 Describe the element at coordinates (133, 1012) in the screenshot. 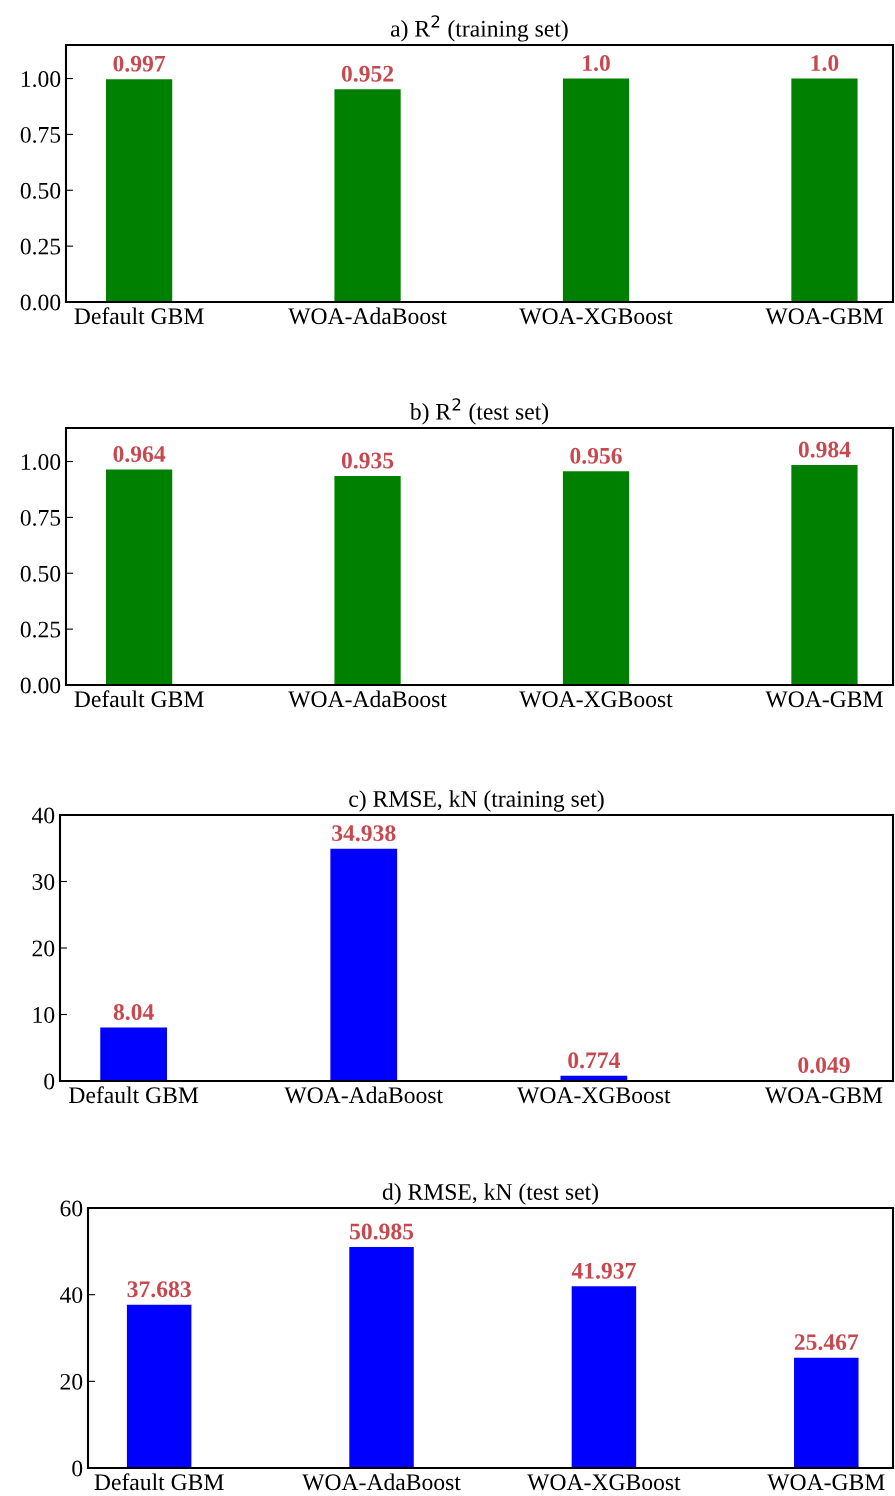

I see `data-label: 8.04` at that location.